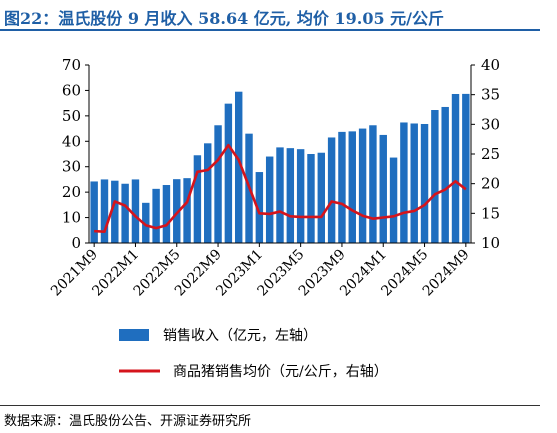  Describe the element at coordinates (71, 90) in the screenshot. I see `y-left-tick-label: 60` at that location.